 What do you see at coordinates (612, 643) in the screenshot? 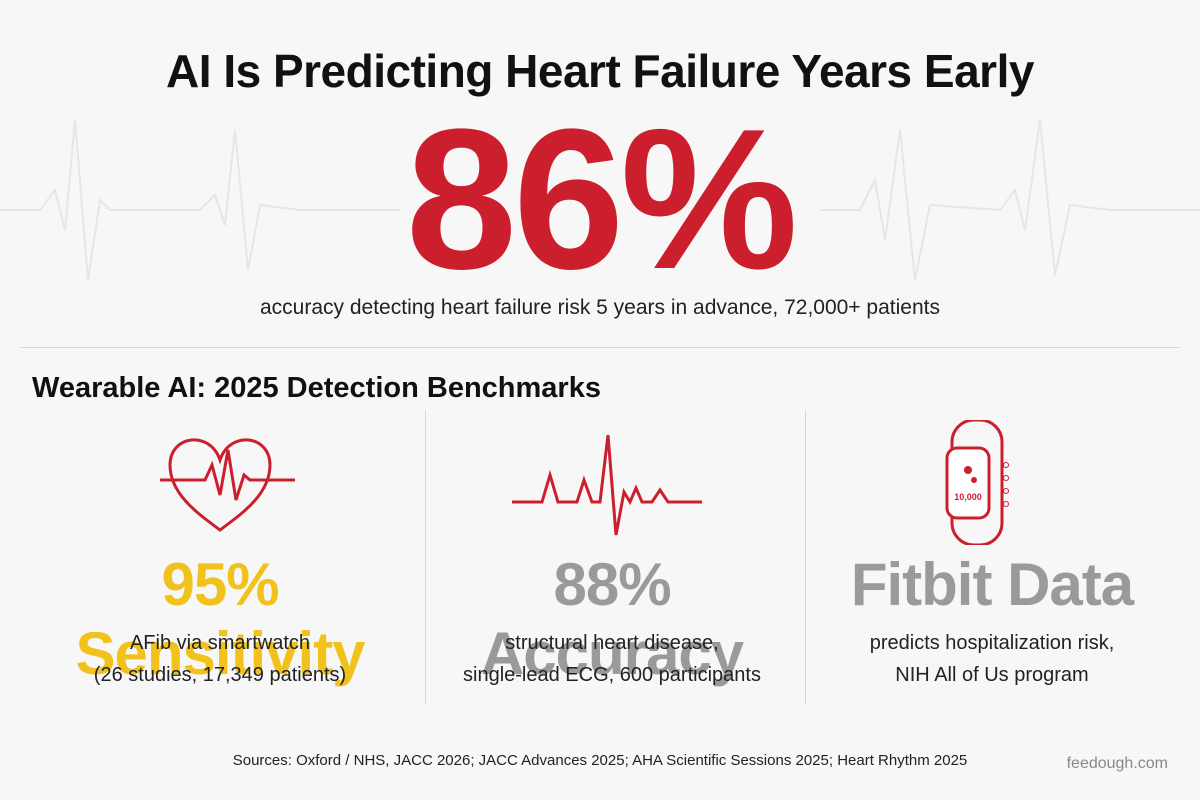
I see `card-text: structural heart disease,` at bounding box center [612, 643].